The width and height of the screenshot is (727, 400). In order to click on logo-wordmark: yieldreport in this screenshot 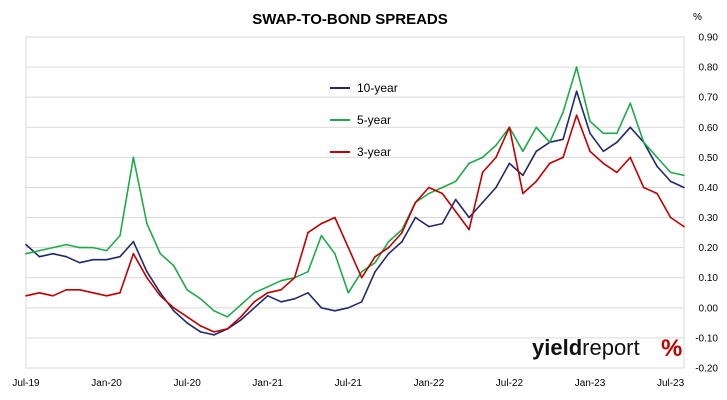, I will do `click(586, 347)`.